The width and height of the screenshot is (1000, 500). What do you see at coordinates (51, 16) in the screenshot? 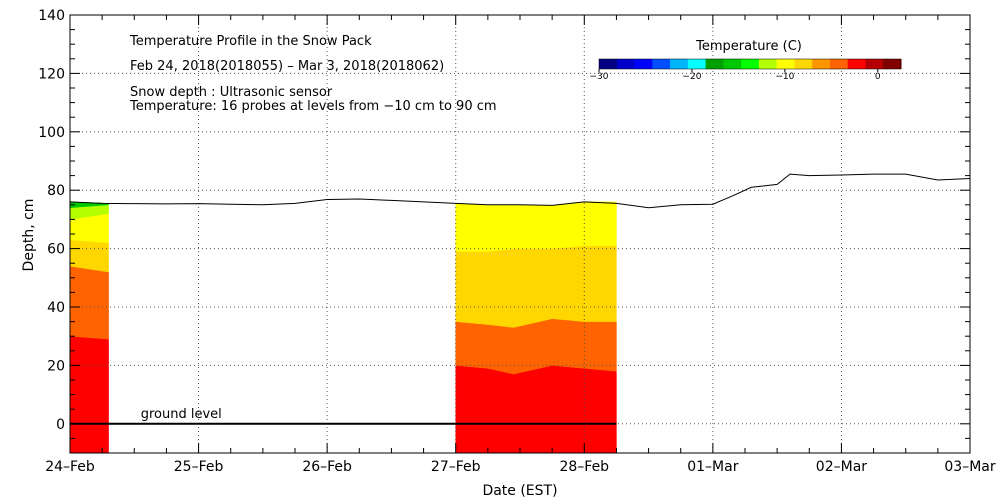
I see `y-tick-label: 140` at bounding box center [51, 16].